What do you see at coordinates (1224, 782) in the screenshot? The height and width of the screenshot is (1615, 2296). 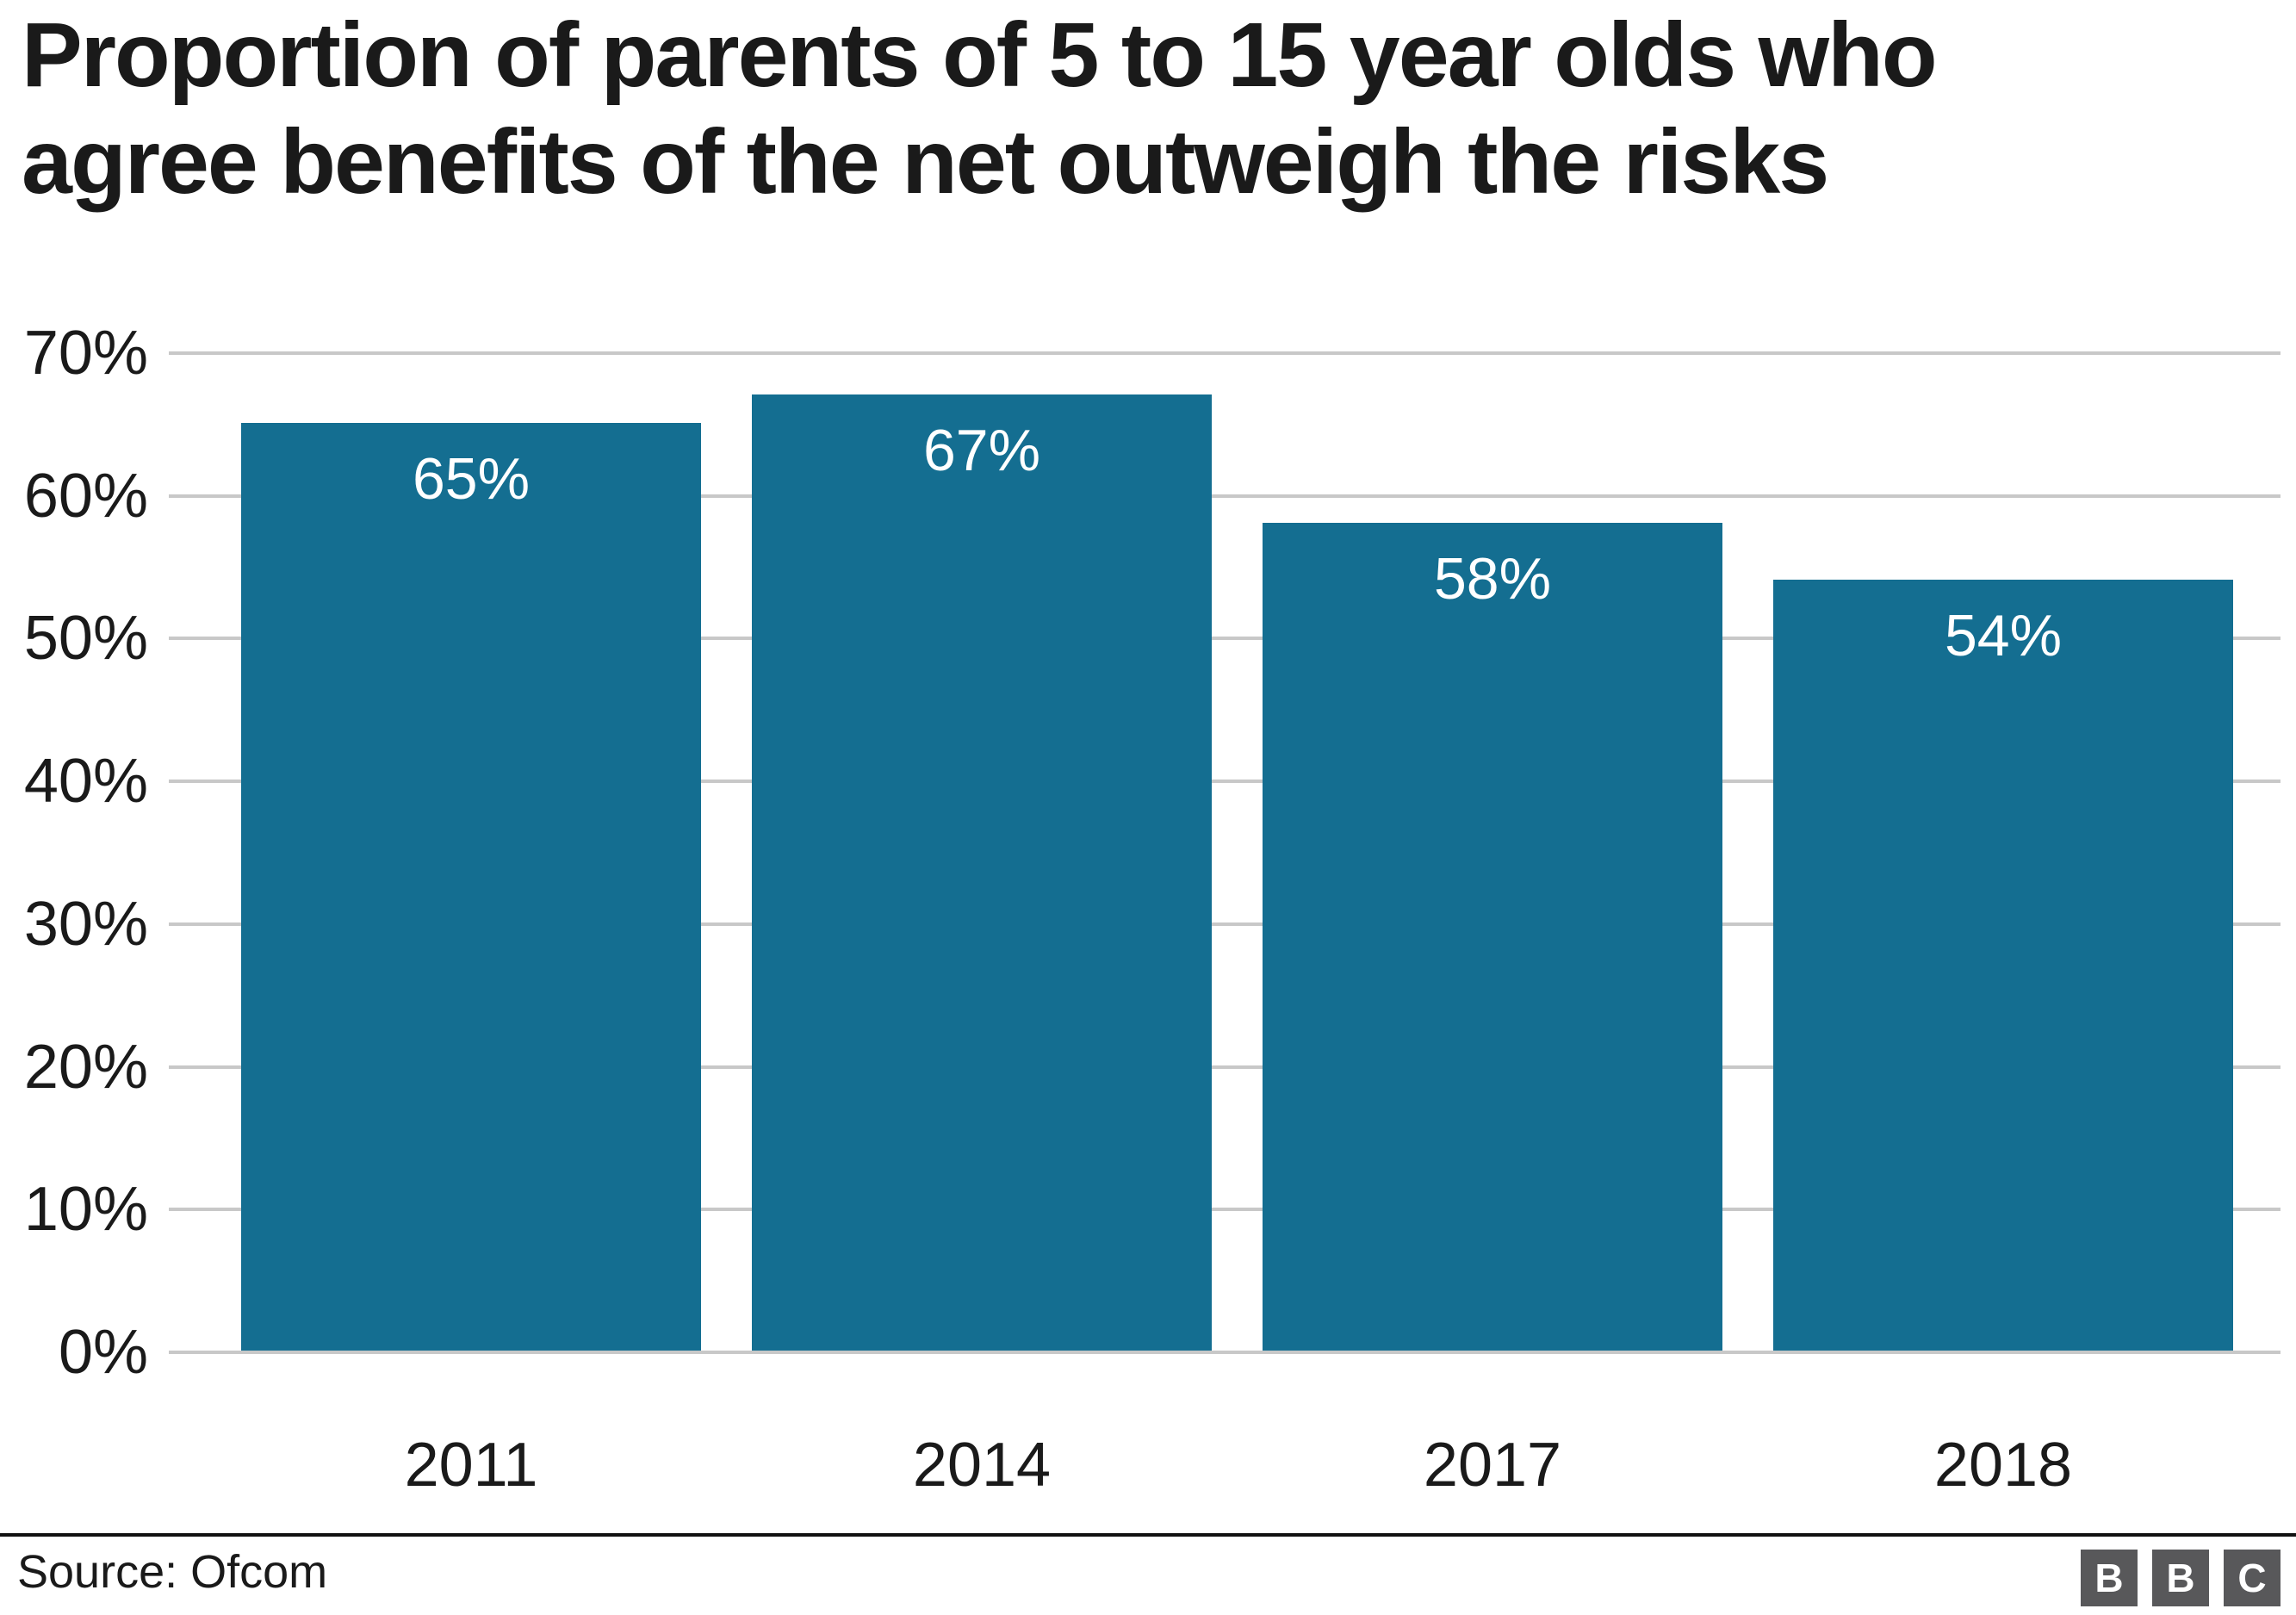 I see `gridline-40%` at bounding box center [1224, 782].